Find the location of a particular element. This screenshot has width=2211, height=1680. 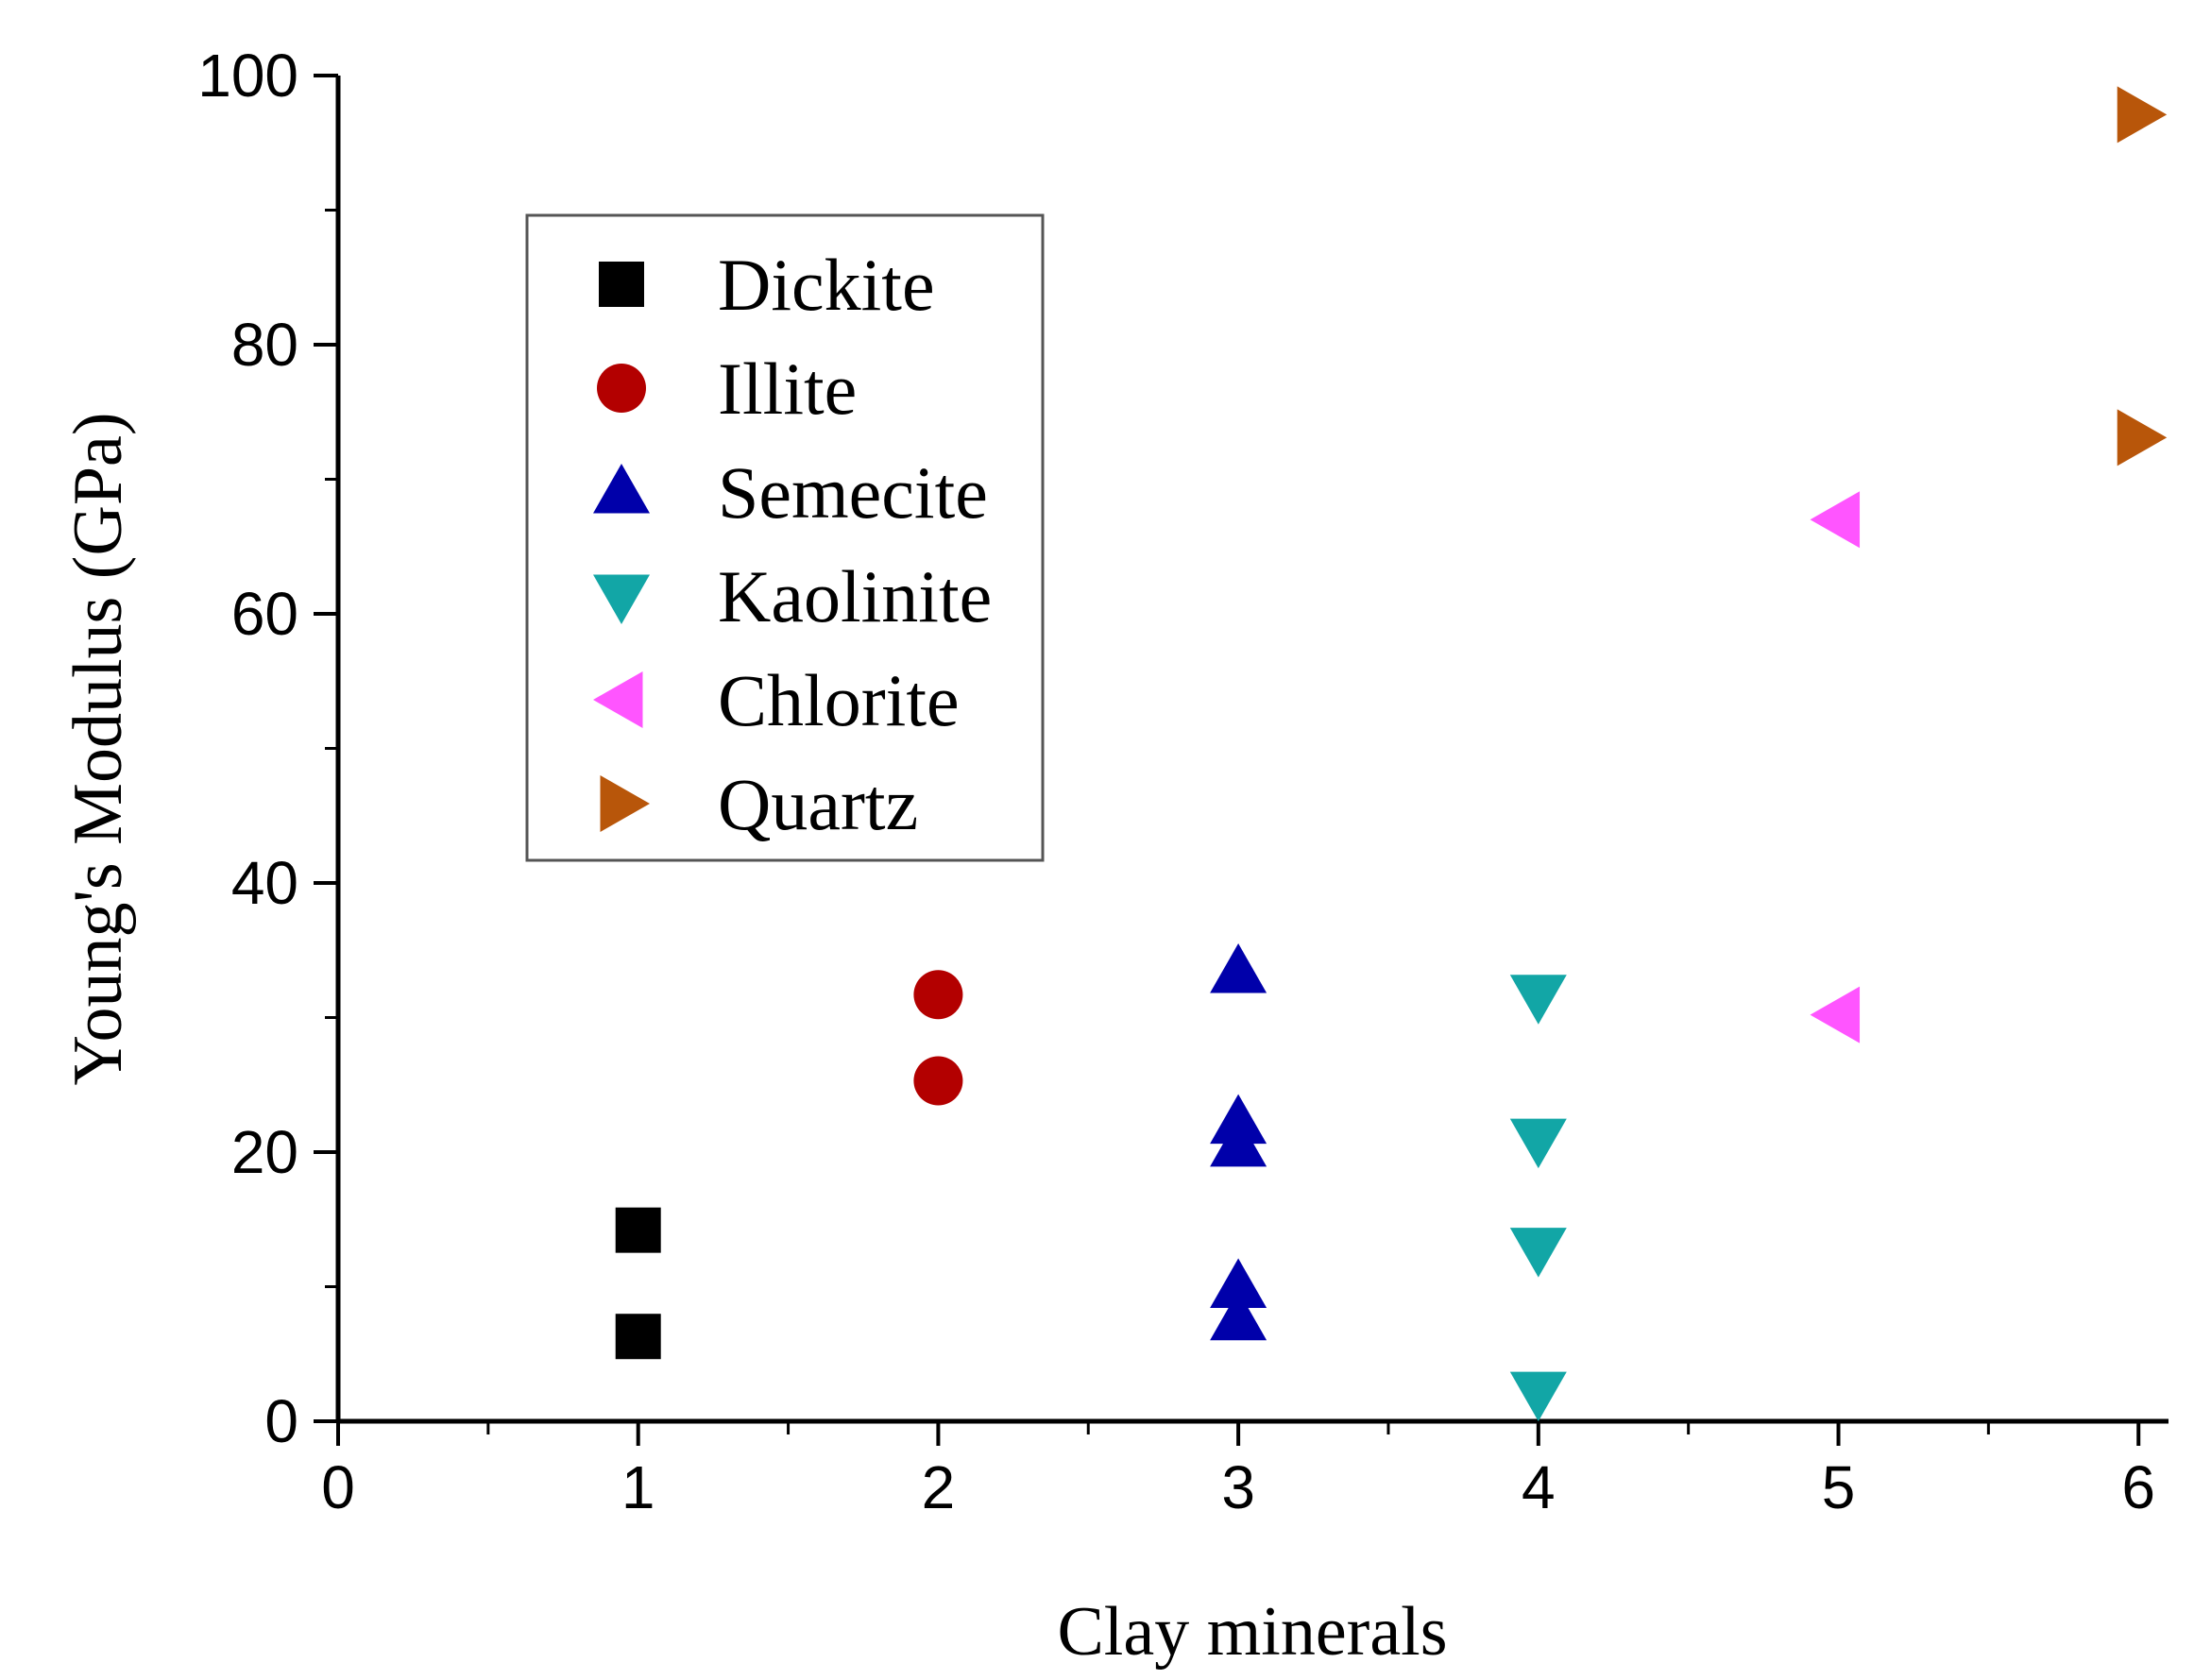

legend-marker-illite is located at coordinates (621, 388).